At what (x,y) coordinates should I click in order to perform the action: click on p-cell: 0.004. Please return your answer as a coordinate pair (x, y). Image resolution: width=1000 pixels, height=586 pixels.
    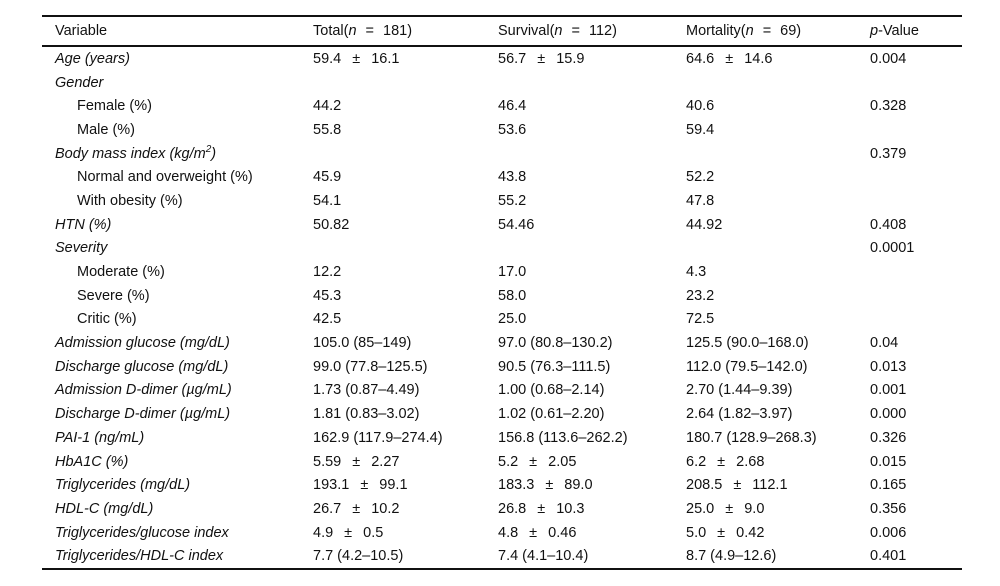
    Looking at the image, I should click on (888, 58).